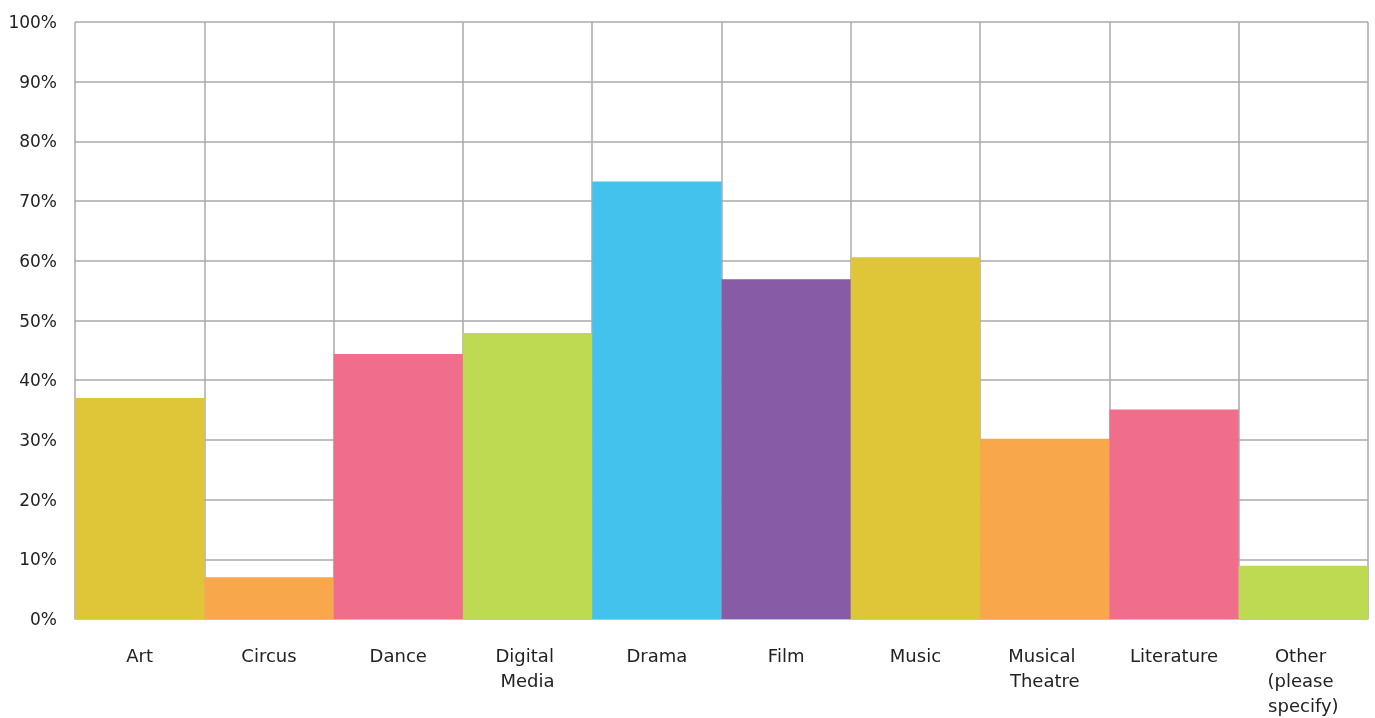  What do you see at coordinates (1174, 655) in the screenshot?
I see `x-tick-label: Literature` at bounding box center [1174, 655].